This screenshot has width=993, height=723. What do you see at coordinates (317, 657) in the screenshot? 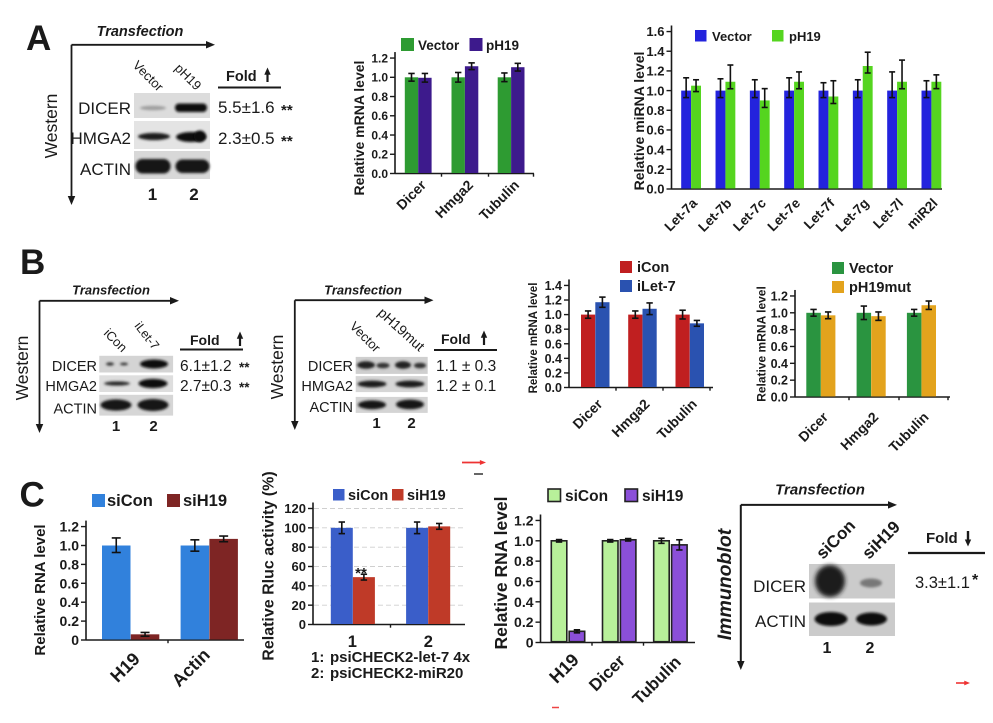
I see `svg-text: 1:` at bounding box center [317, 657].